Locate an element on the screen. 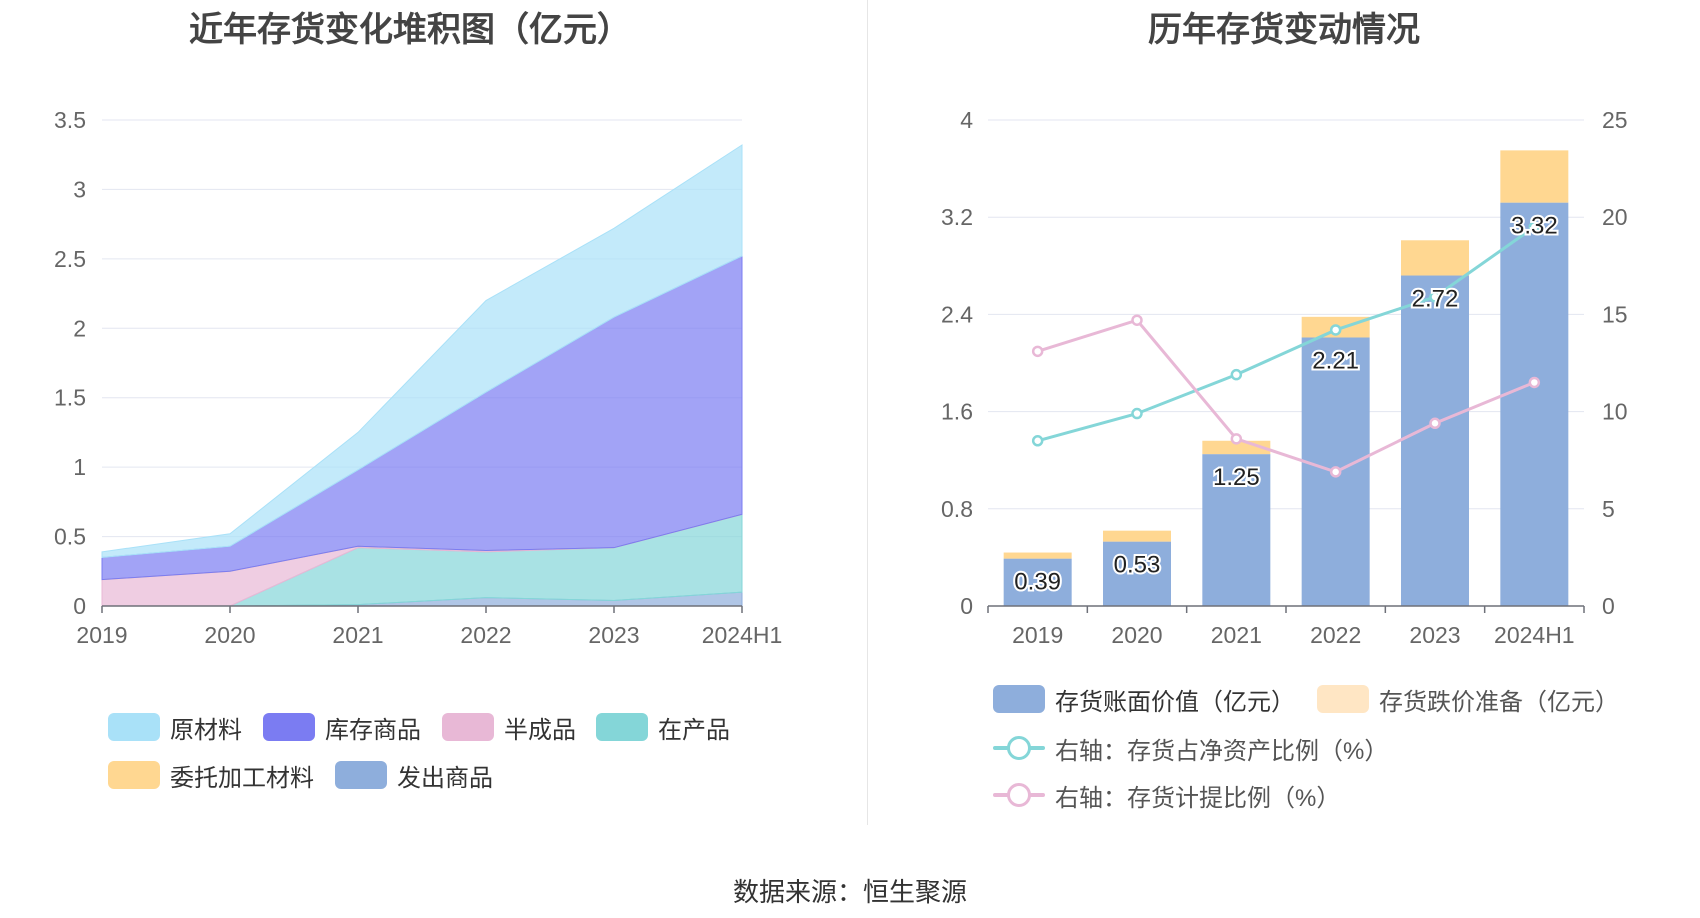 The height and width of the screenshot is (918, 1700). right-chart-title: 历年存货变动情况 is located at coordinates (1284, 30).